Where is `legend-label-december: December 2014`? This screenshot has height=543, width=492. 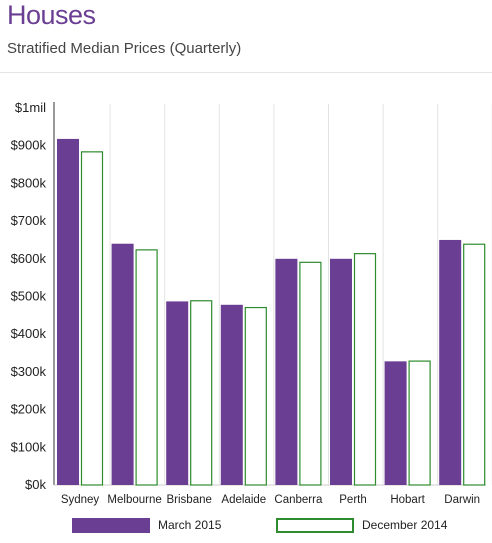 legend-label-december: December 2014 is located at coordinates (405, 525).